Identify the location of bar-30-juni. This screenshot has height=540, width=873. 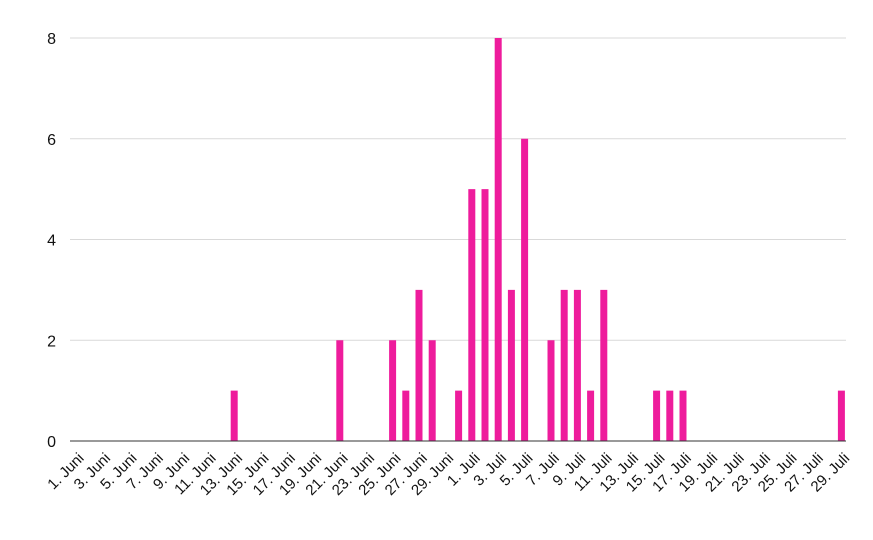
(459, 416).